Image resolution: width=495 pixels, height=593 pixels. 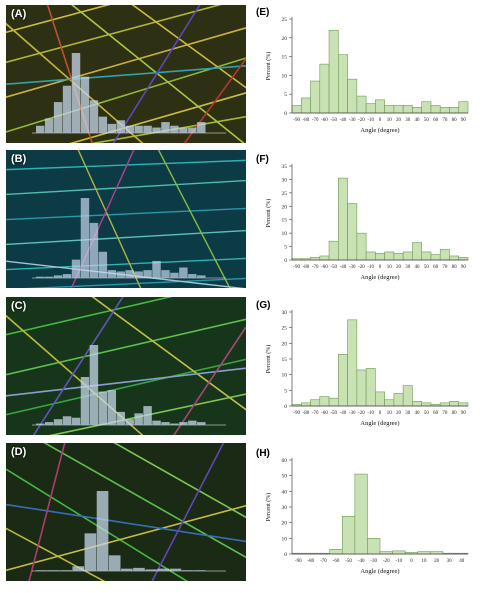 I want to click on x-tick-label: -80, so click(x=311, y=561).